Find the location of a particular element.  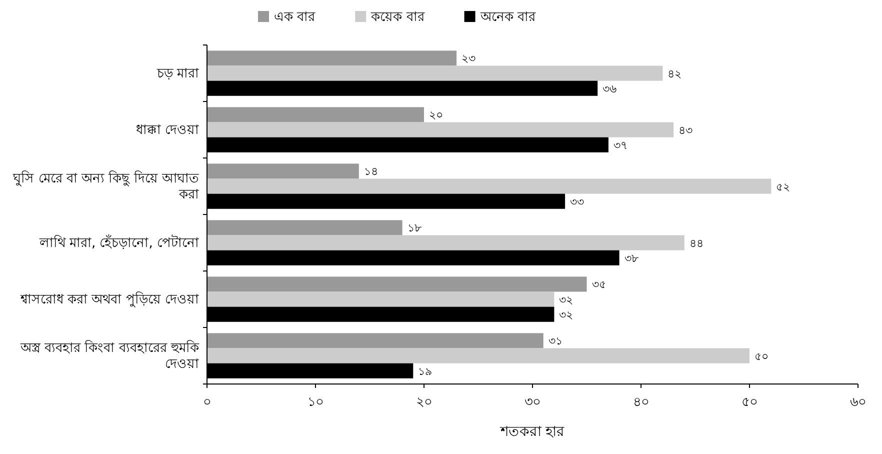

legend-label: অনেক বার is located at coordinates (507, 17).